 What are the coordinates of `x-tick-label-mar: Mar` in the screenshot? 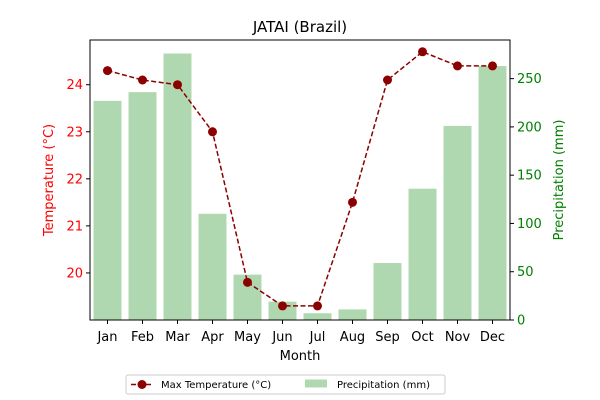 It's located at (177, 337).